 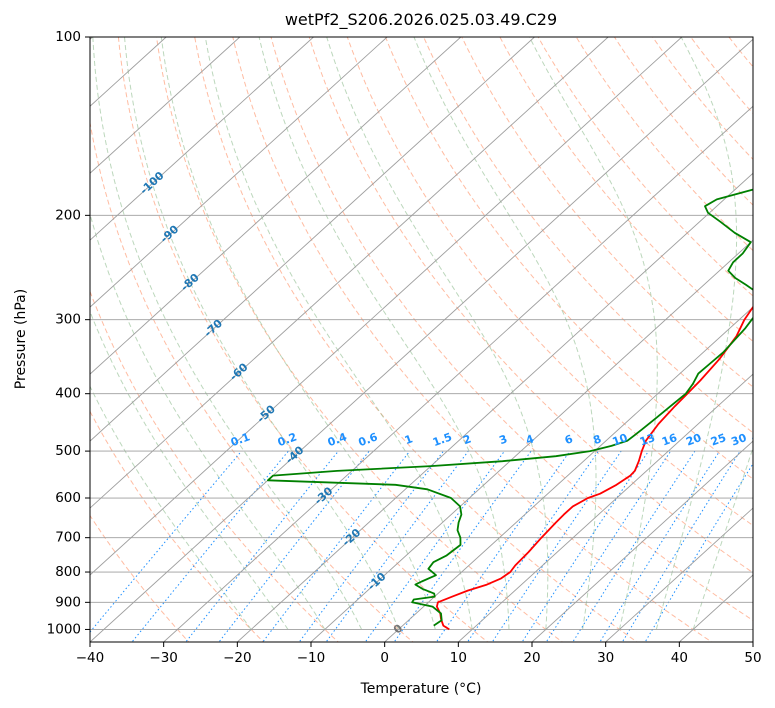 I want to click on chart-title: wetPf2_S206.2026.025.03.49.C29, so click(x=421, y=20).